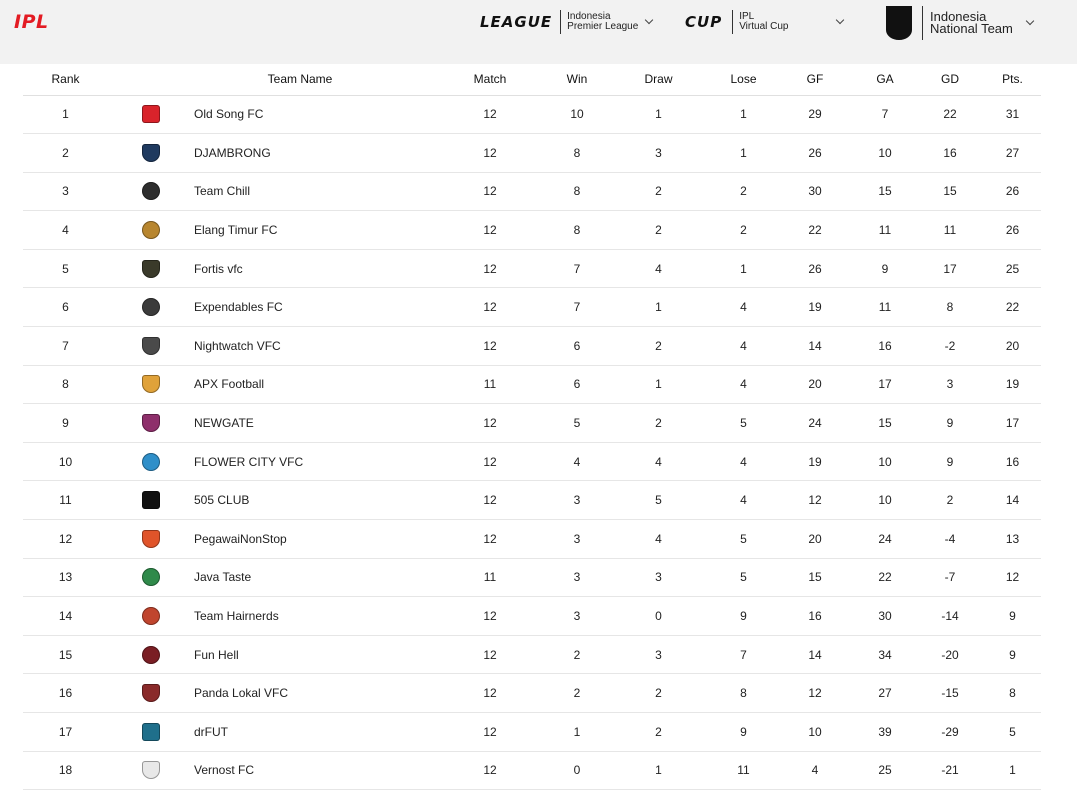 The image size is (1077, 793). Describe the element at coordinates (532, 192) in the screenshot. I see `table-row: 3 Team Chill 12 8 2 2 30 15 15 26` at that location.